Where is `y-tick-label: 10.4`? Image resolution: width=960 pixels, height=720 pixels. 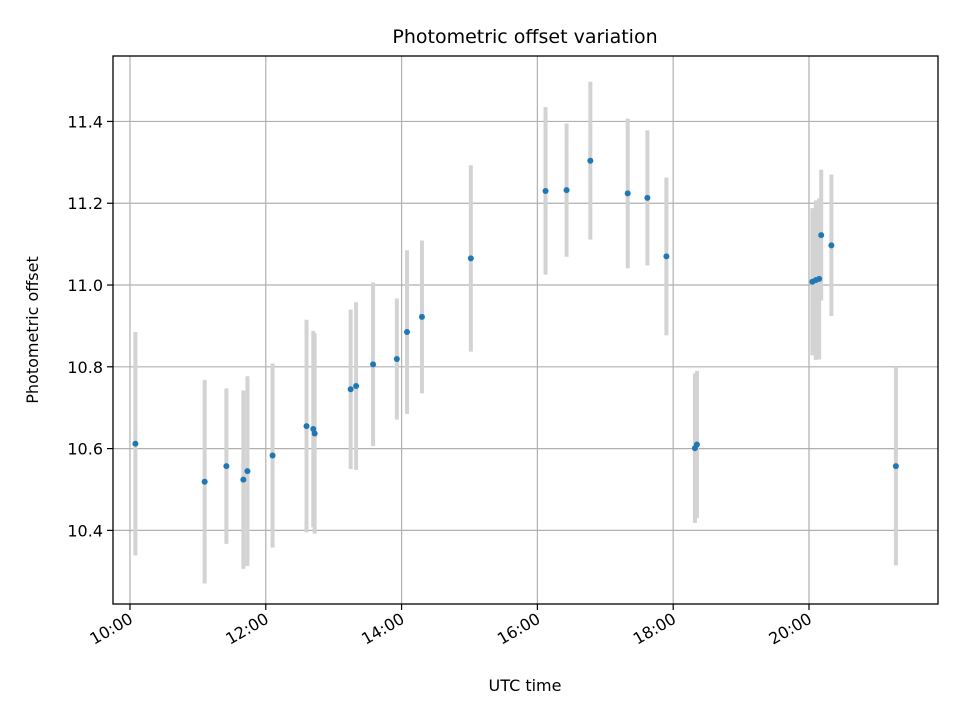
y-tick-label: 10.4 is located at coordinates (85, 530).